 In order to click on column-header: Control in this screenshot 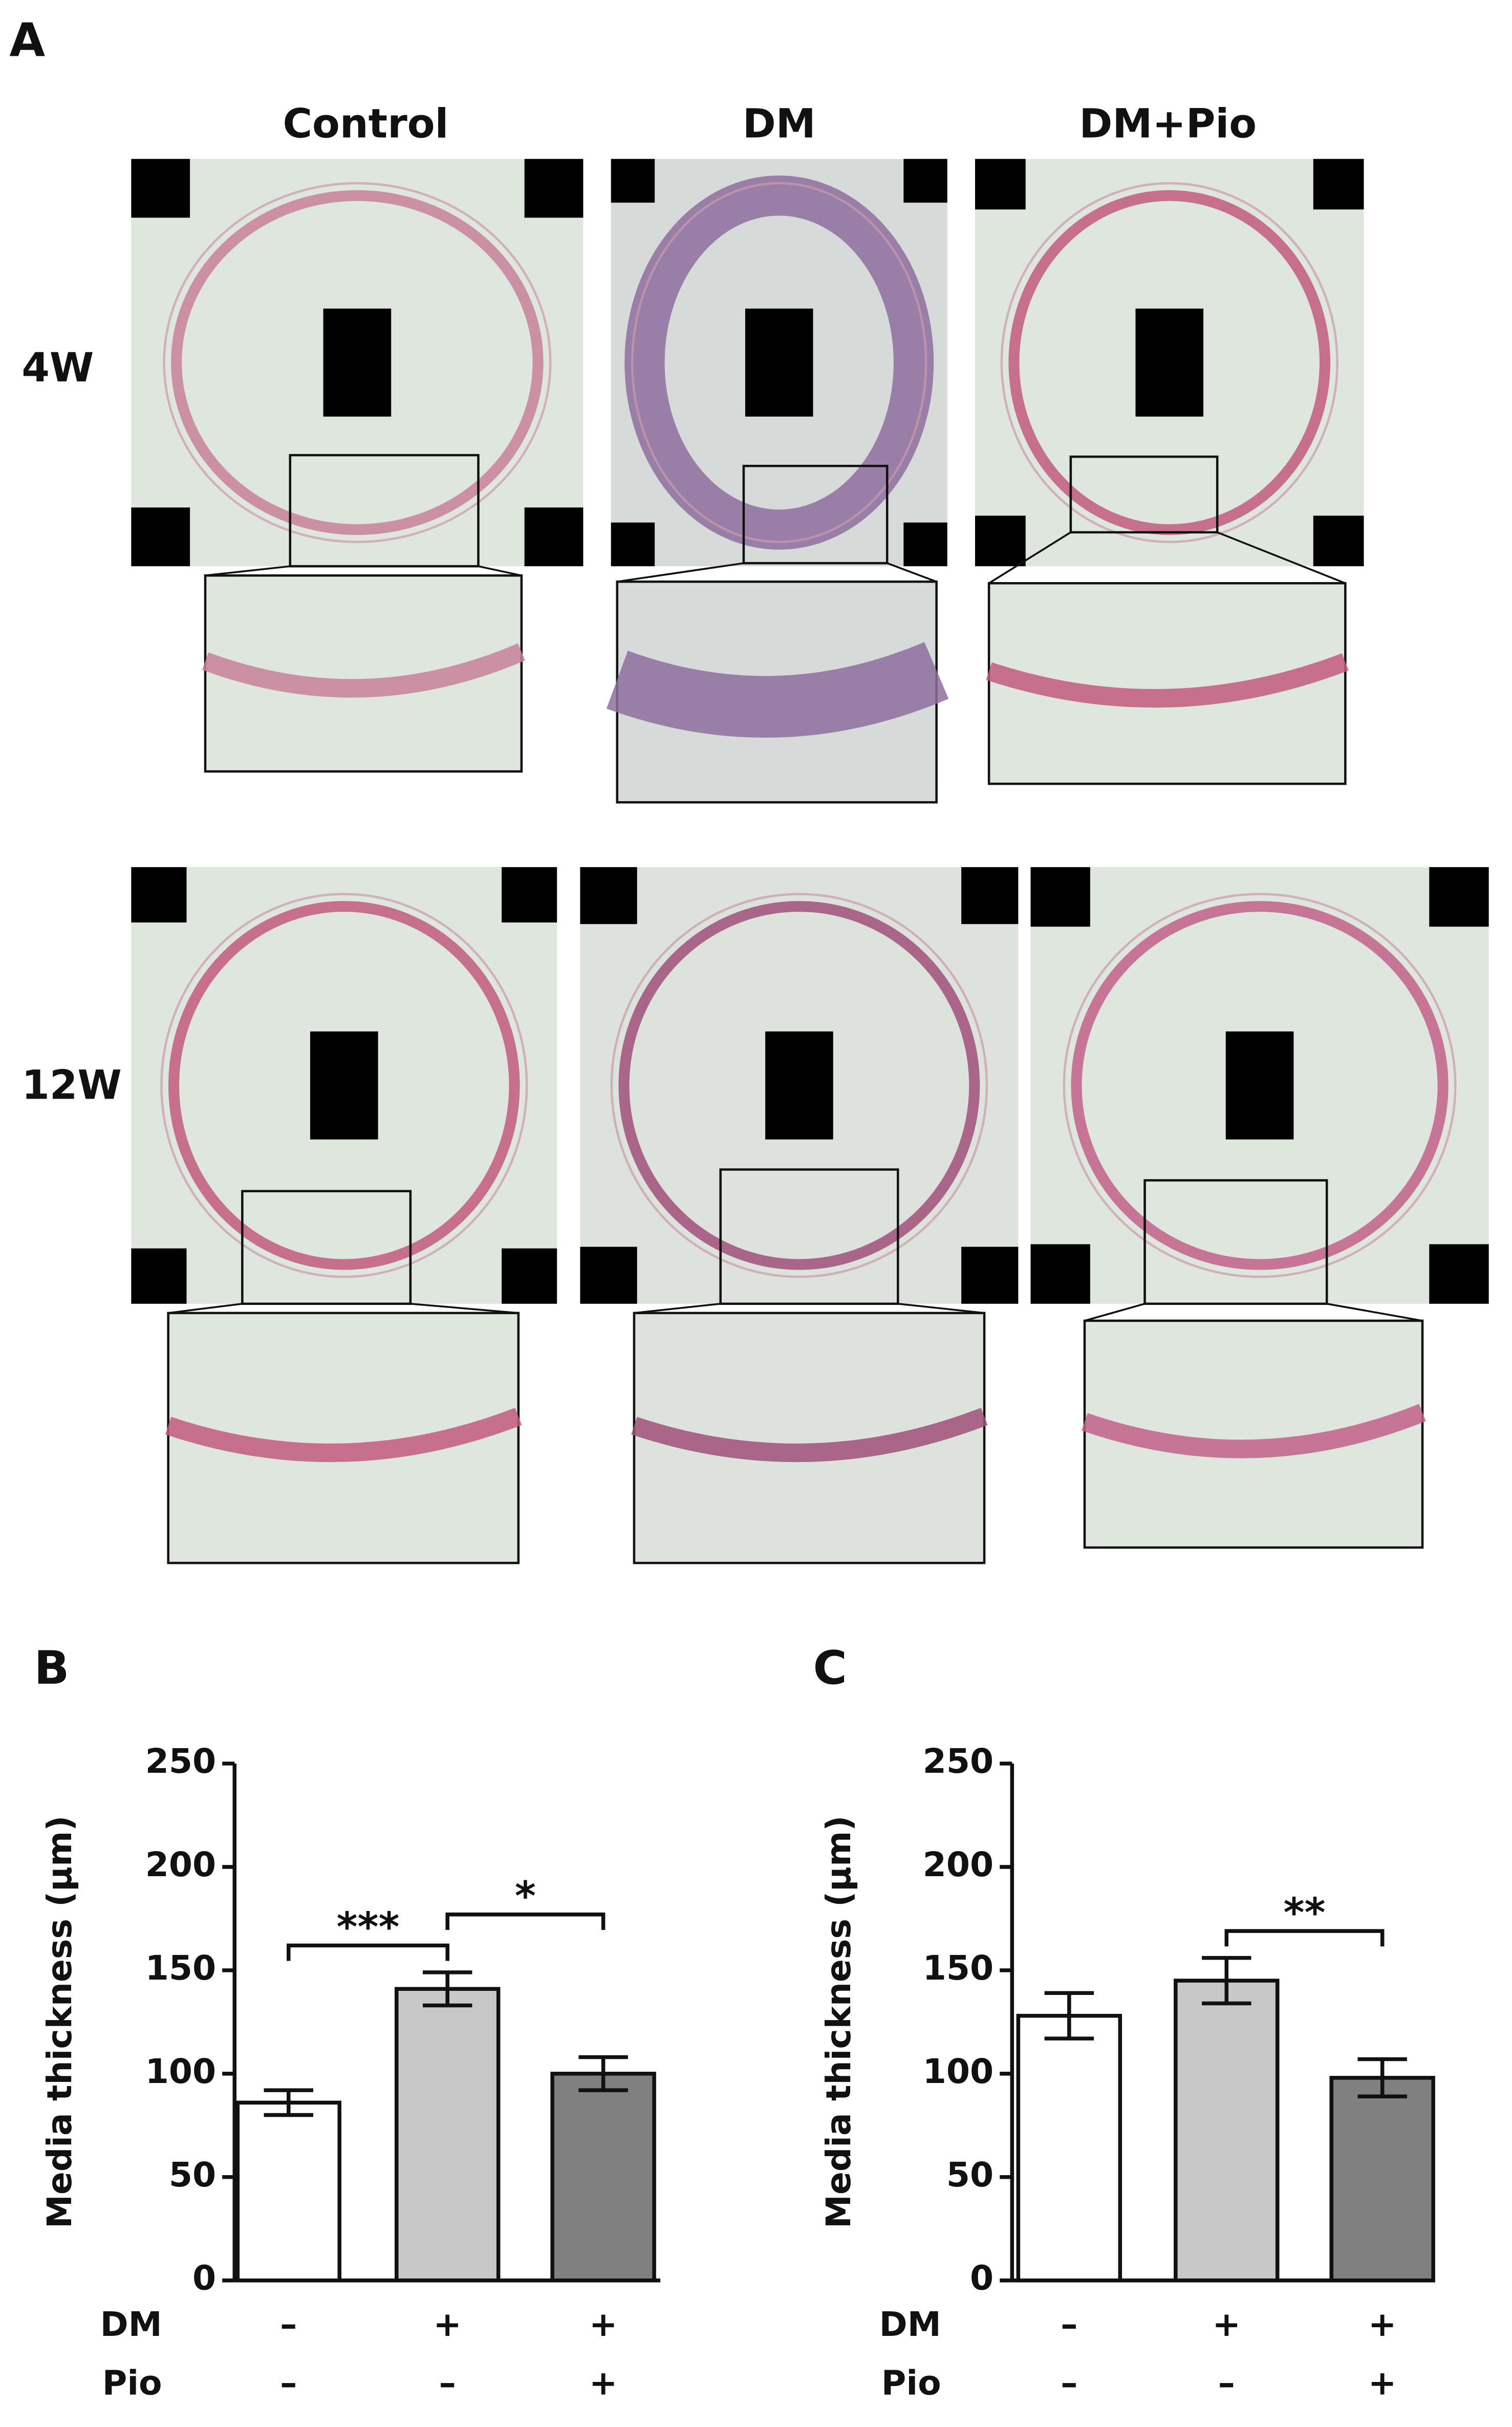, I will do `click(366, 124)`.